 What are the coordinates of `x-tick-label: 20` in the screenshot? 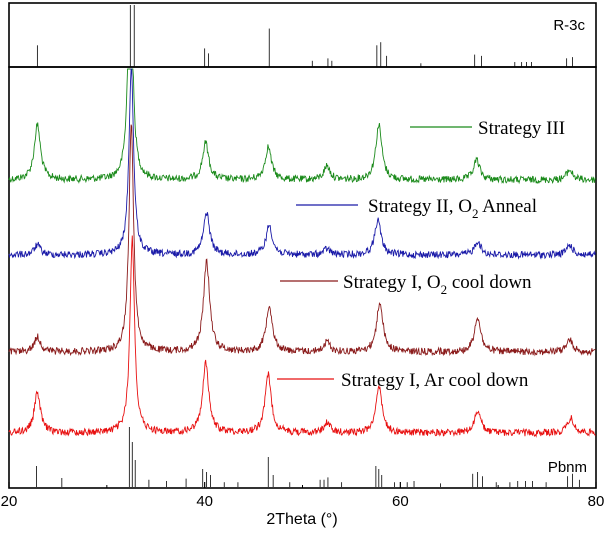 It's located at (9, 501).